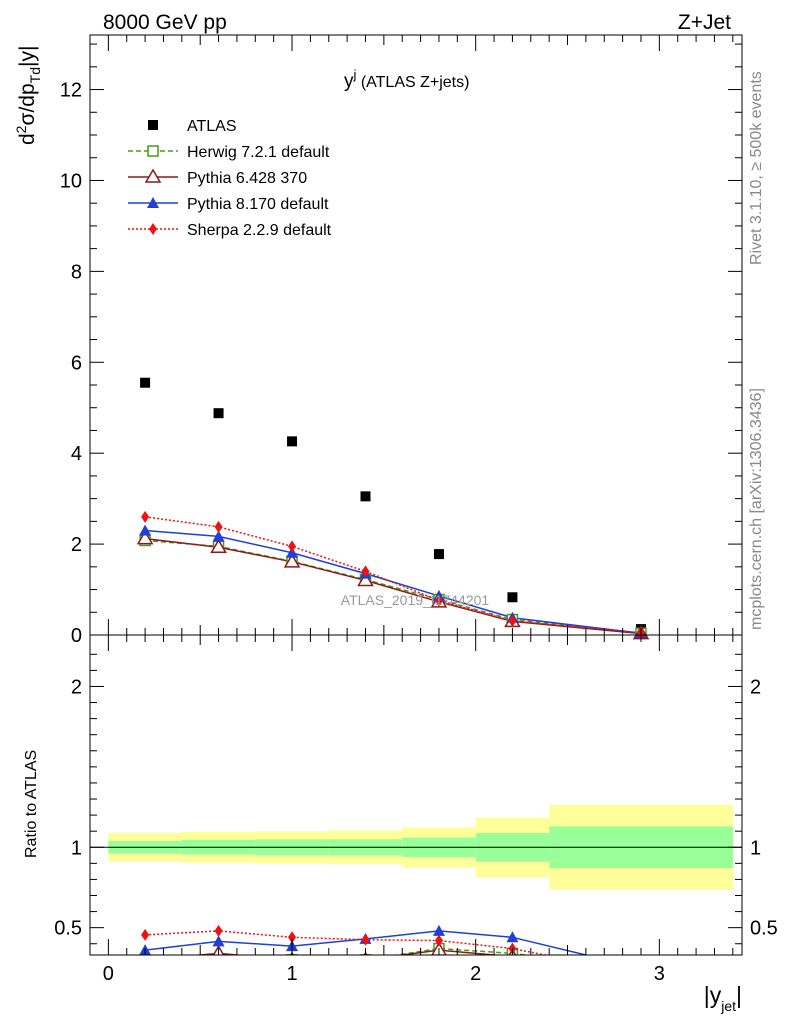 The height and width of the screenshot is (1024, 786). Describe the element at coordinates (71, 91) in the screenshot. I see `y-tick-label: 12` at that location.